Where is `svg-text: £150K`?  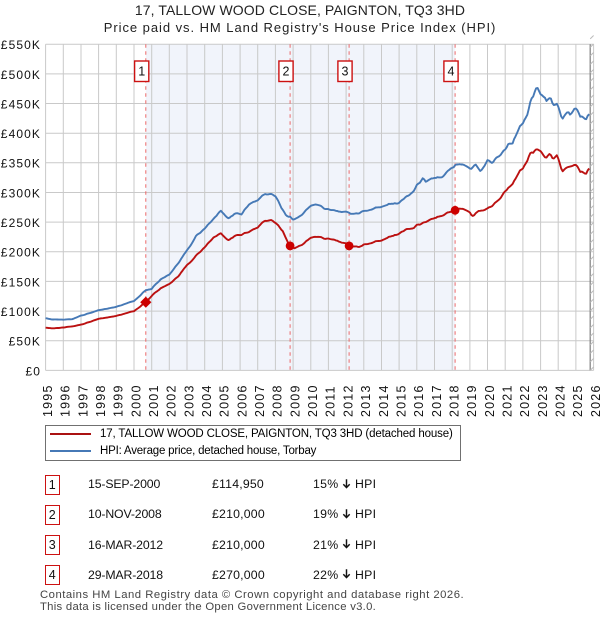 svg-text: £150K is located at coordinates (21, 282).